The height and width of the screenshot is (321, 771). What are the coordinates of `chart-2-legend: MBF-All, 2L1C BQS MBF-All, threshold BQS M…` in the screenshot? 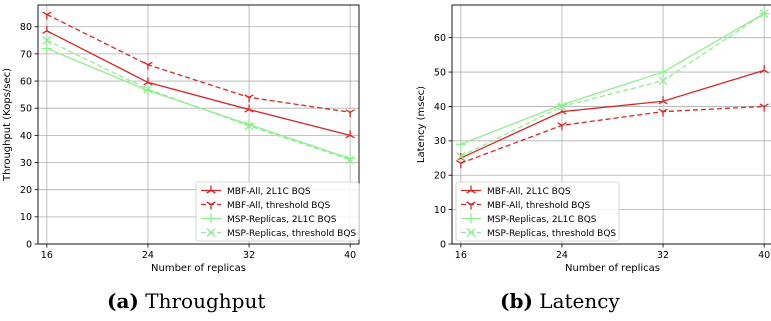 It's located at (537, 211).